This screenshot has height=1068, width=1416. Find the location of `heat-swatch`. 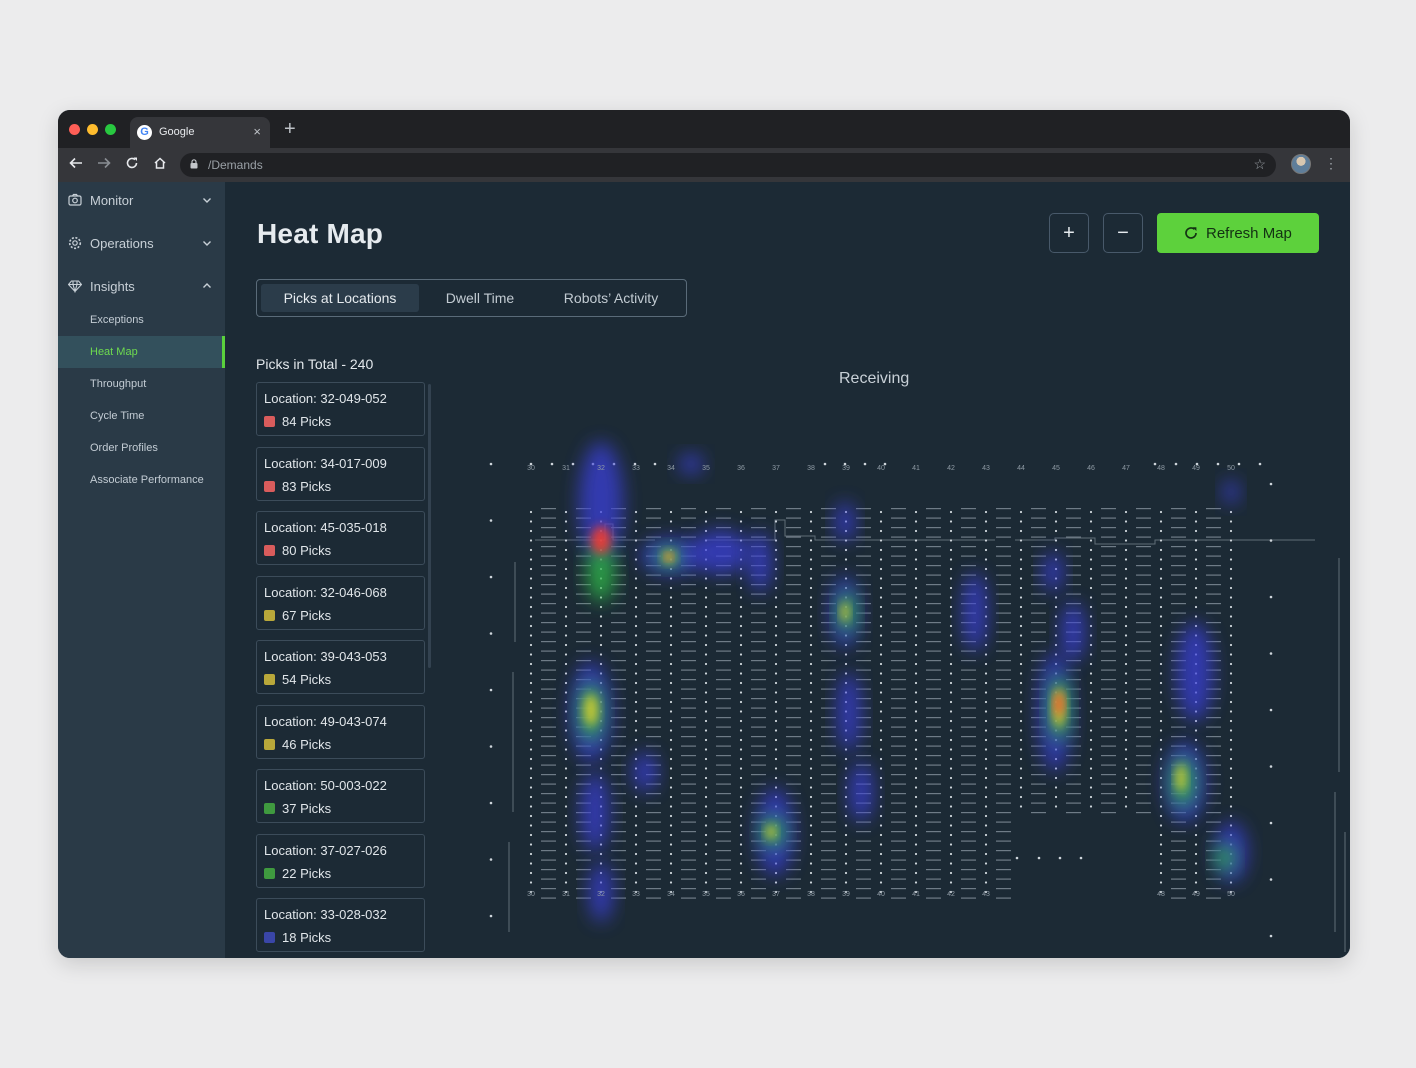

heat-swatch is located at coordinates (269, 679).